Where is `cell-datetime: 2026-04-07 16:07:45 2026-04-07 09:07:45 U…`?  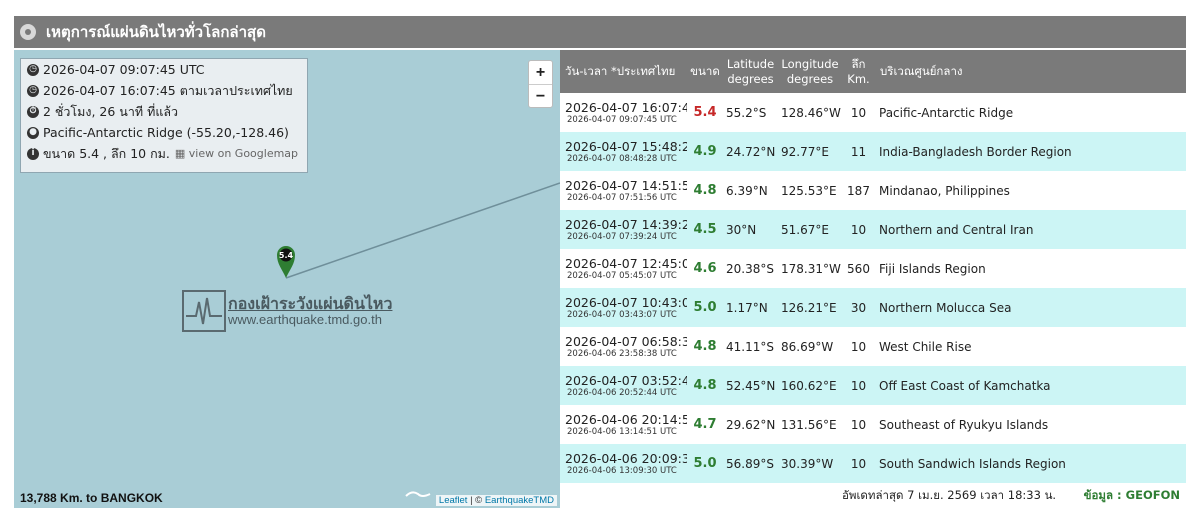
cell-datetime: 2026-04-07 16:07:45 2026-04-07 09:07:45 U… is located at coordinates (623, 112).